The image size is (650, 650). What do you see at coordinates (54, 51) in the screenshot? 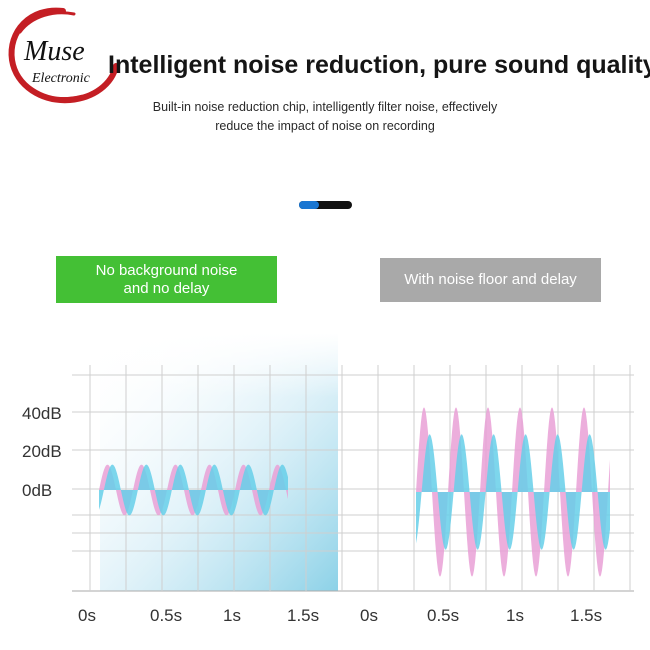
I see `logo-main-text: Muse` at bounding box center [54, 51].